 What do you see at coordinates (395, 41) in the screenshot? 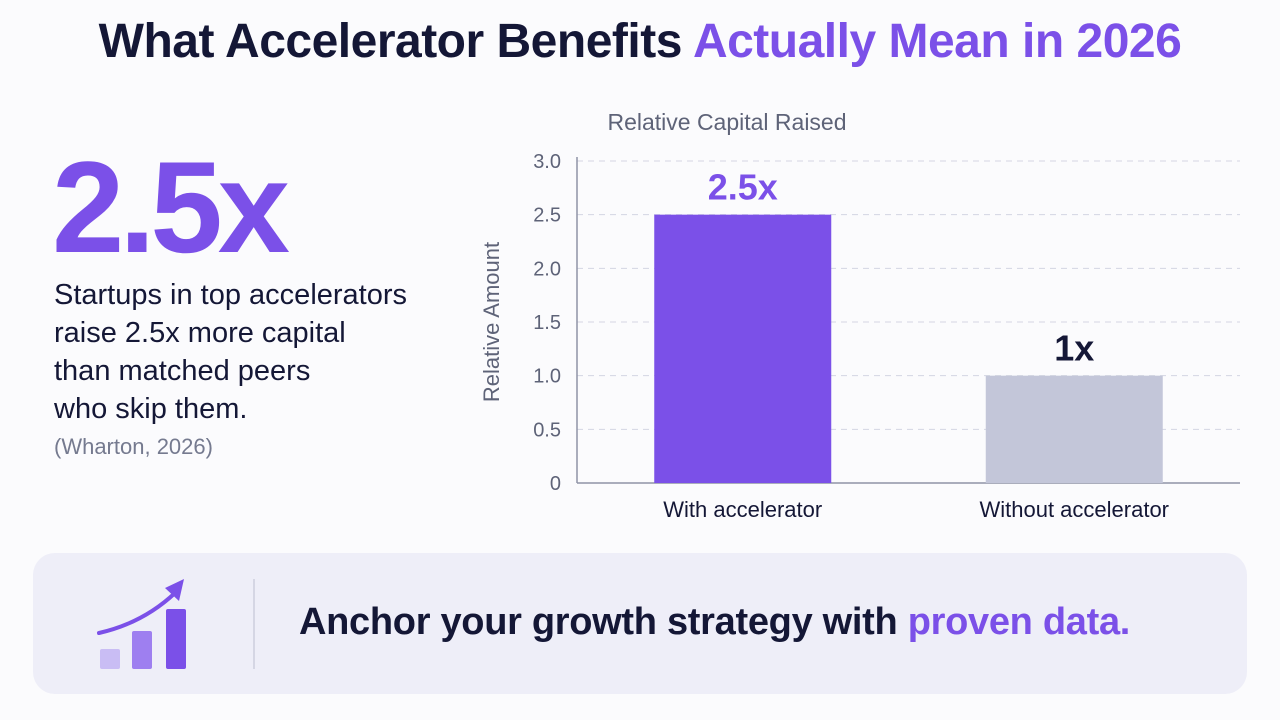
I see `title-main: What Accelerator Benefits` at bounding box center [395, 41].